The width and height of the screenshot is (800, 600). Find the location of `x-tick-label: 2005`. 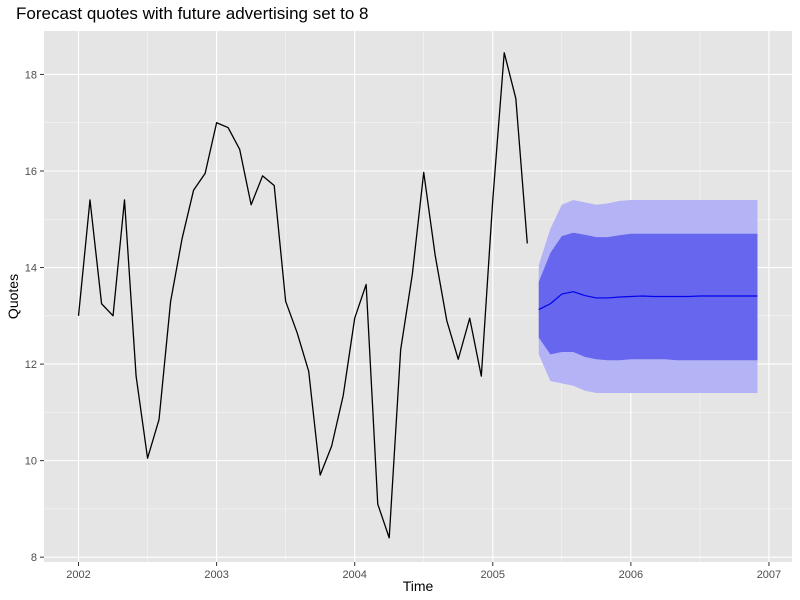

x-tick-label: 2005 is located at coordinates (493, 575).